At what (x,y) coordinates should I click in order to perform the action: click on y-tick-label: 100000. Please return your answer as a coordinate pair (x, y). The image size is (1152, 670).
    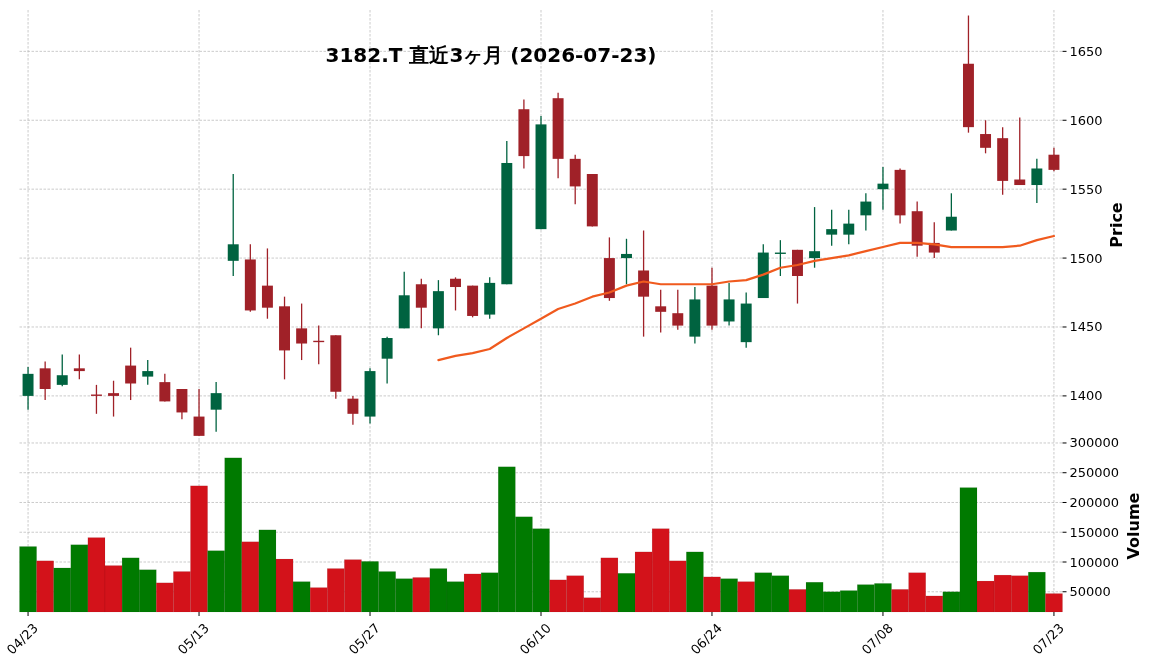
    Looking at the image, I should click on (1094, 562).